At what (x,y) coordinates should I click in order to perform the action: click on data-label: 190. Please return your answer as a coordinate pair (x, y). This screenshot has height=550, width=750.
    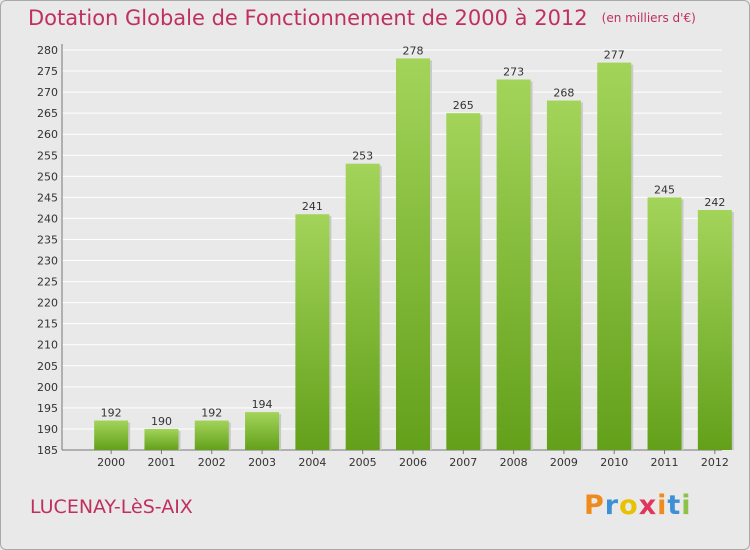
    Looking at the image, I should click on (161, 421).